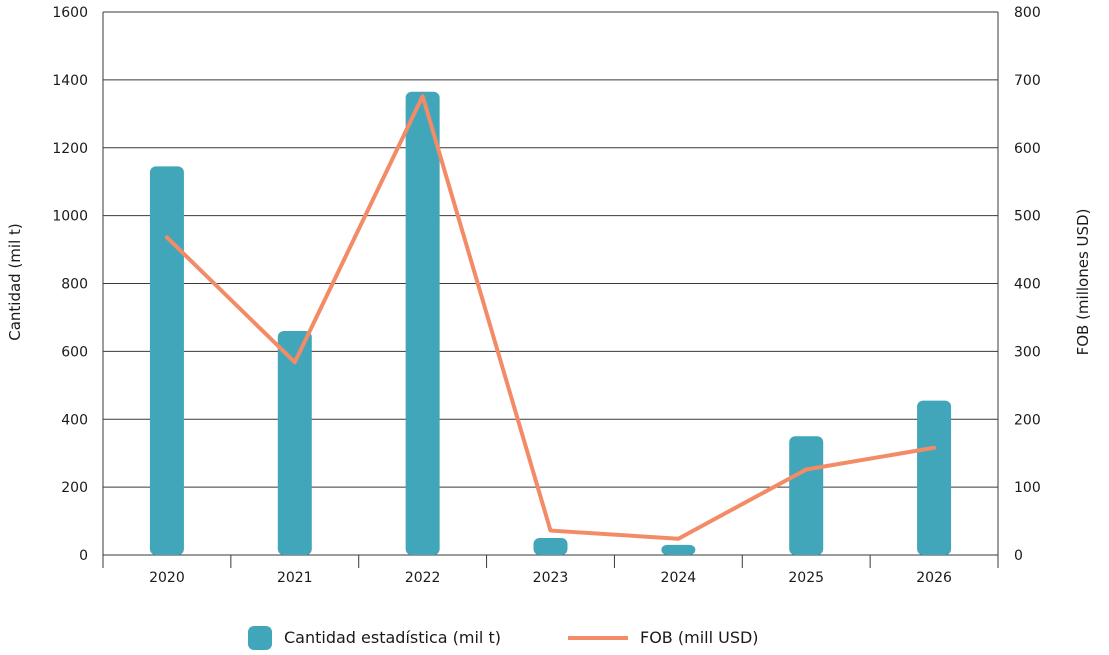  I want to click on y-tick-label: 200, so click(74, 488).